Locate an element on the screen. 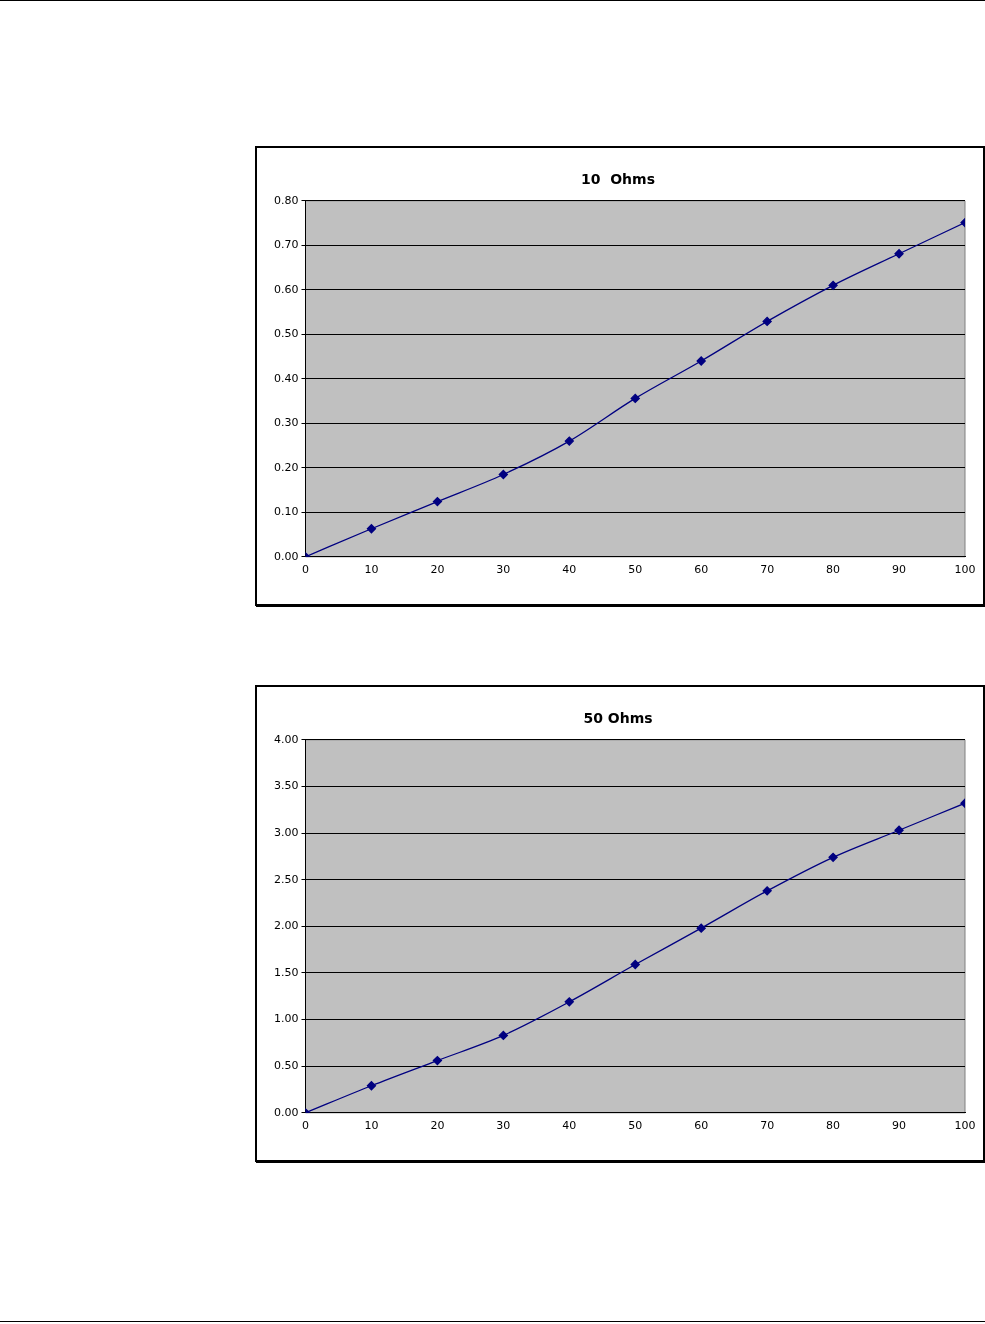 The width and height of the screenshot is (985, 1324). chart-title: 50 Ohms is located at coordinates (618, 718).